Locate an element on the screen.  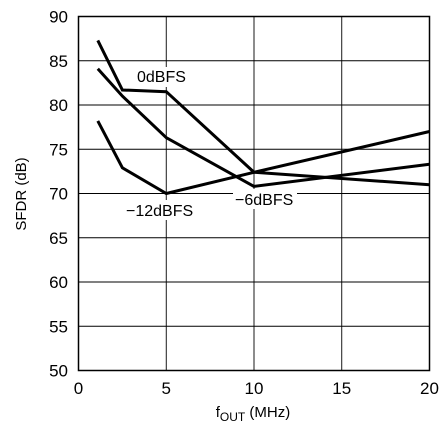
y-tick-labels: 50 55 60 65 70 75 80 85 90 is located at coordinates (58, 194).